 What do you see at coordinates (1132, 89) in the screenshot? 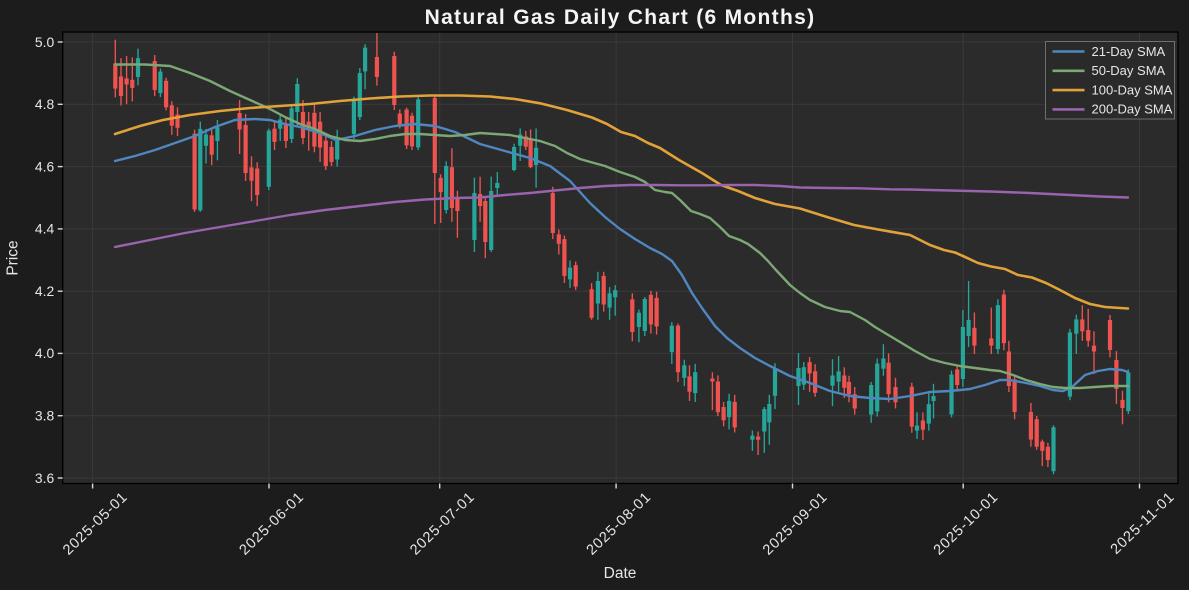
I see `svg-text: 100-Day SMA` at bounding box center [1132, 89].